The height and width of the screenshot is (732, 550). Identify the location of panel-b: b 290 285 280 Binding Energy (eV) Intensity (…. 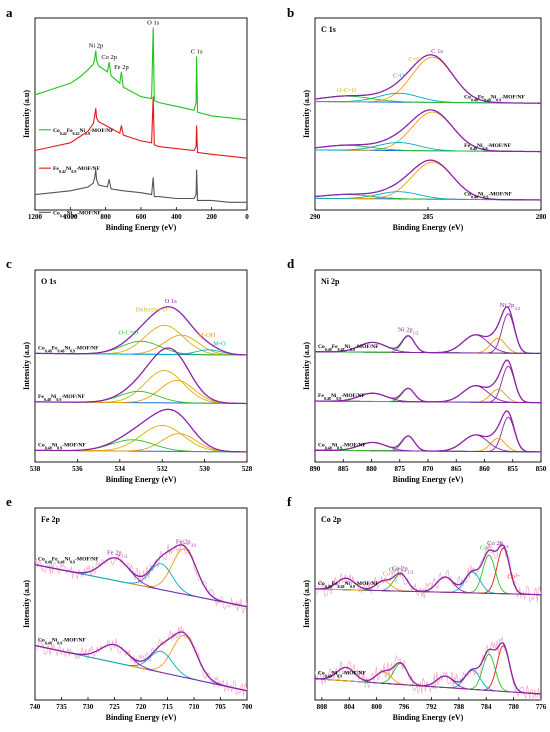
(417, 118).